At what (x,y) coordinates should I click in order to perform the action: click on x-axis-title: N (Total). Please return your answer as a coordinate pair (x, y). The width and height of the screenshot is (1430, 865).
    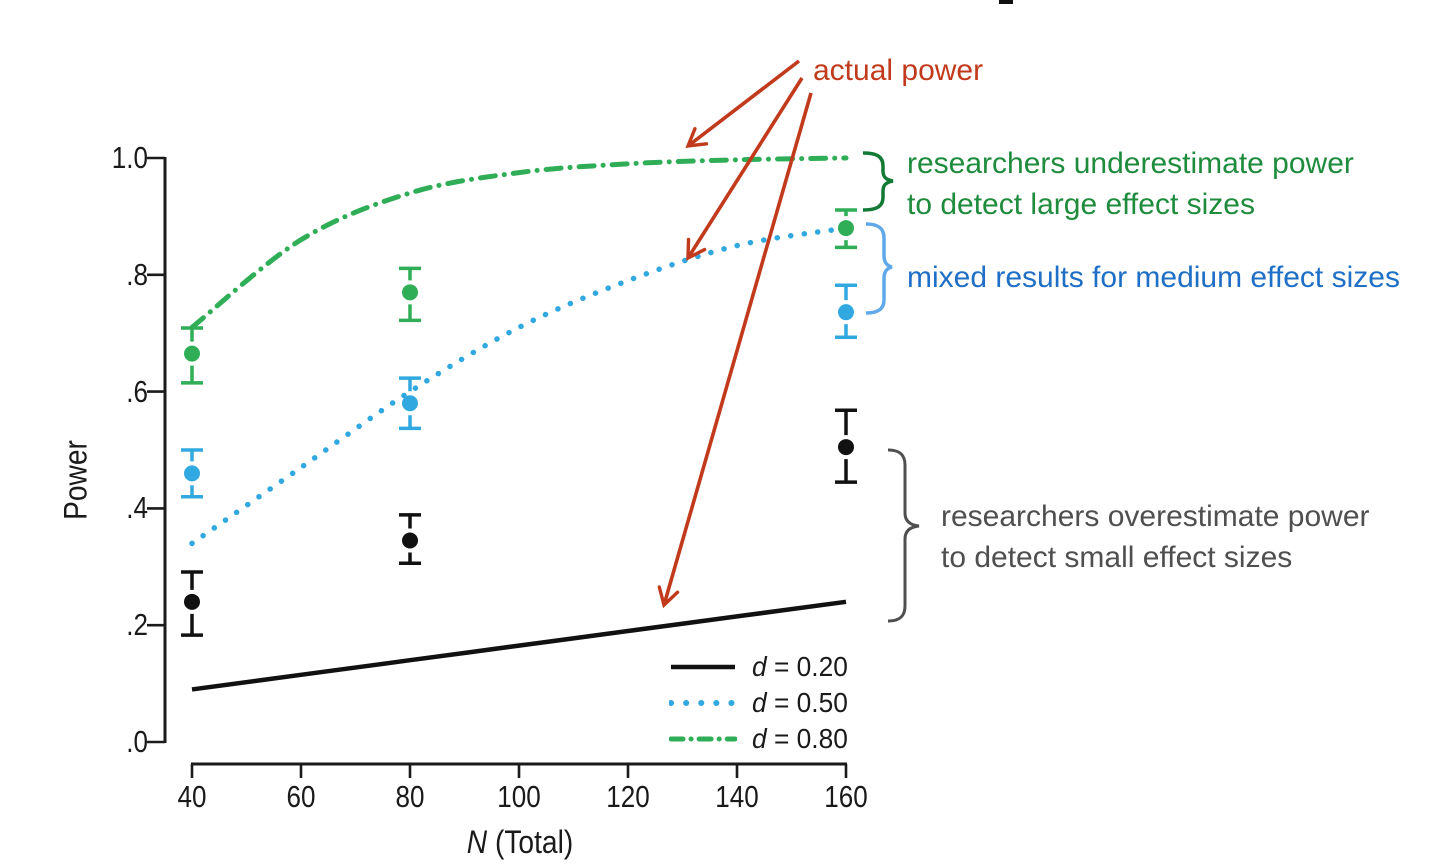
    Looking at the image, I should click on (520, 842).